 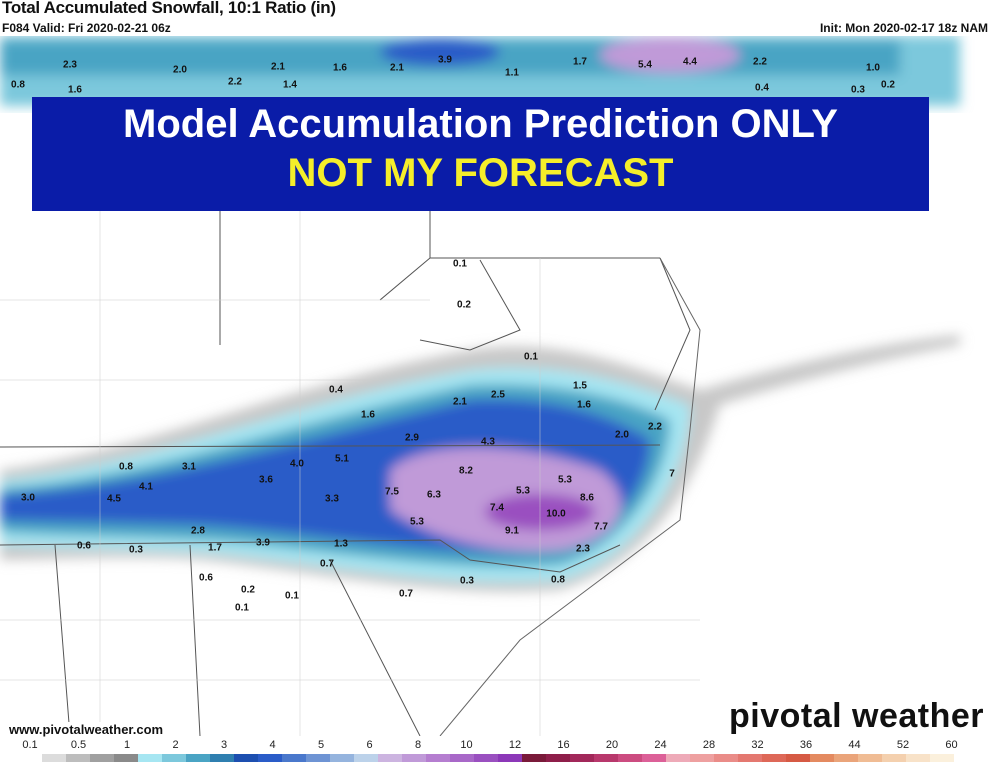 I want to click on snowfall-value-label: 7.4, so click(x=497, y=508).